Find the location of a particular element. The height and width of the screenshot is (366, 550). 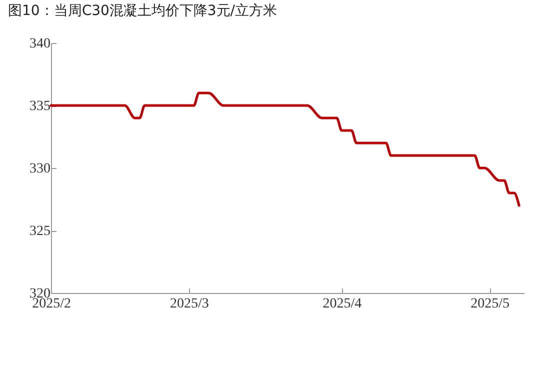

x-tick-label: 2025/5 is located at coordinates (490, 304).